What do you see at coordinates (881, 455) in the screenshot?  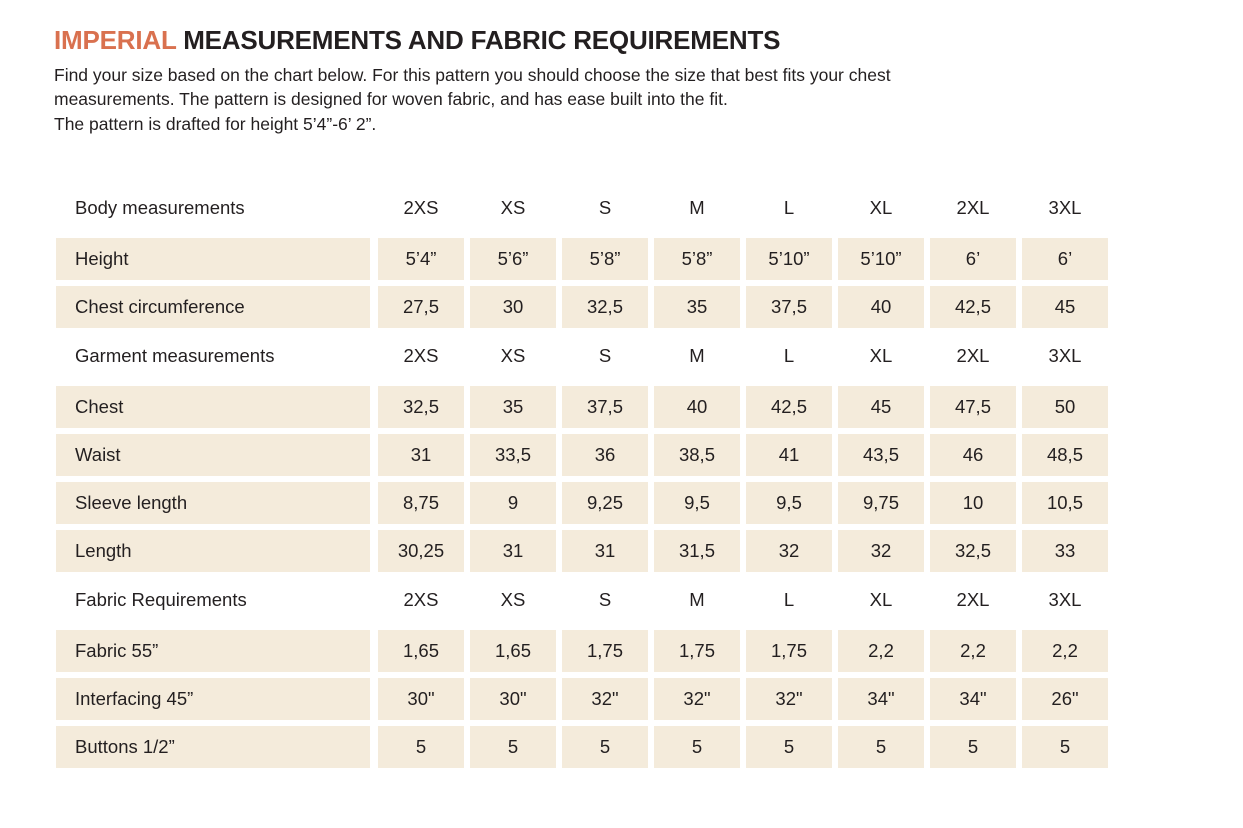 I see `value-cell: 43,5` at bounding box center [881, 455].